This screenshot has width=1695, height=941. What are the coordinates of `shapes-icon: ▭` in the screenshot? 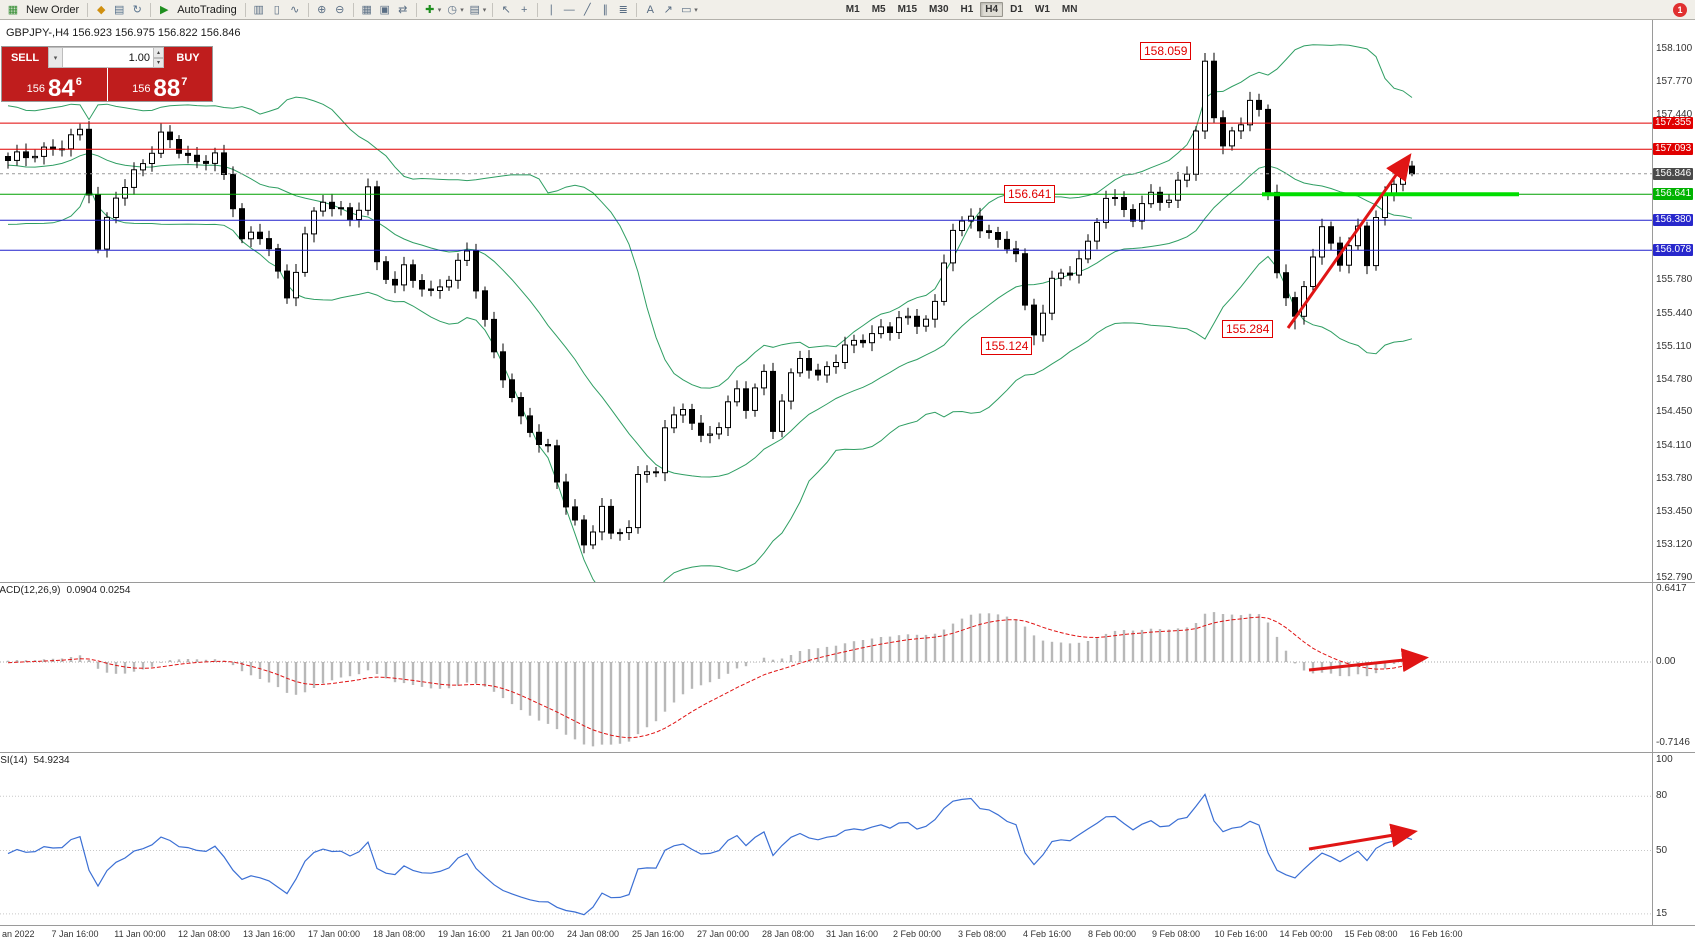 It's located at (686, 10).